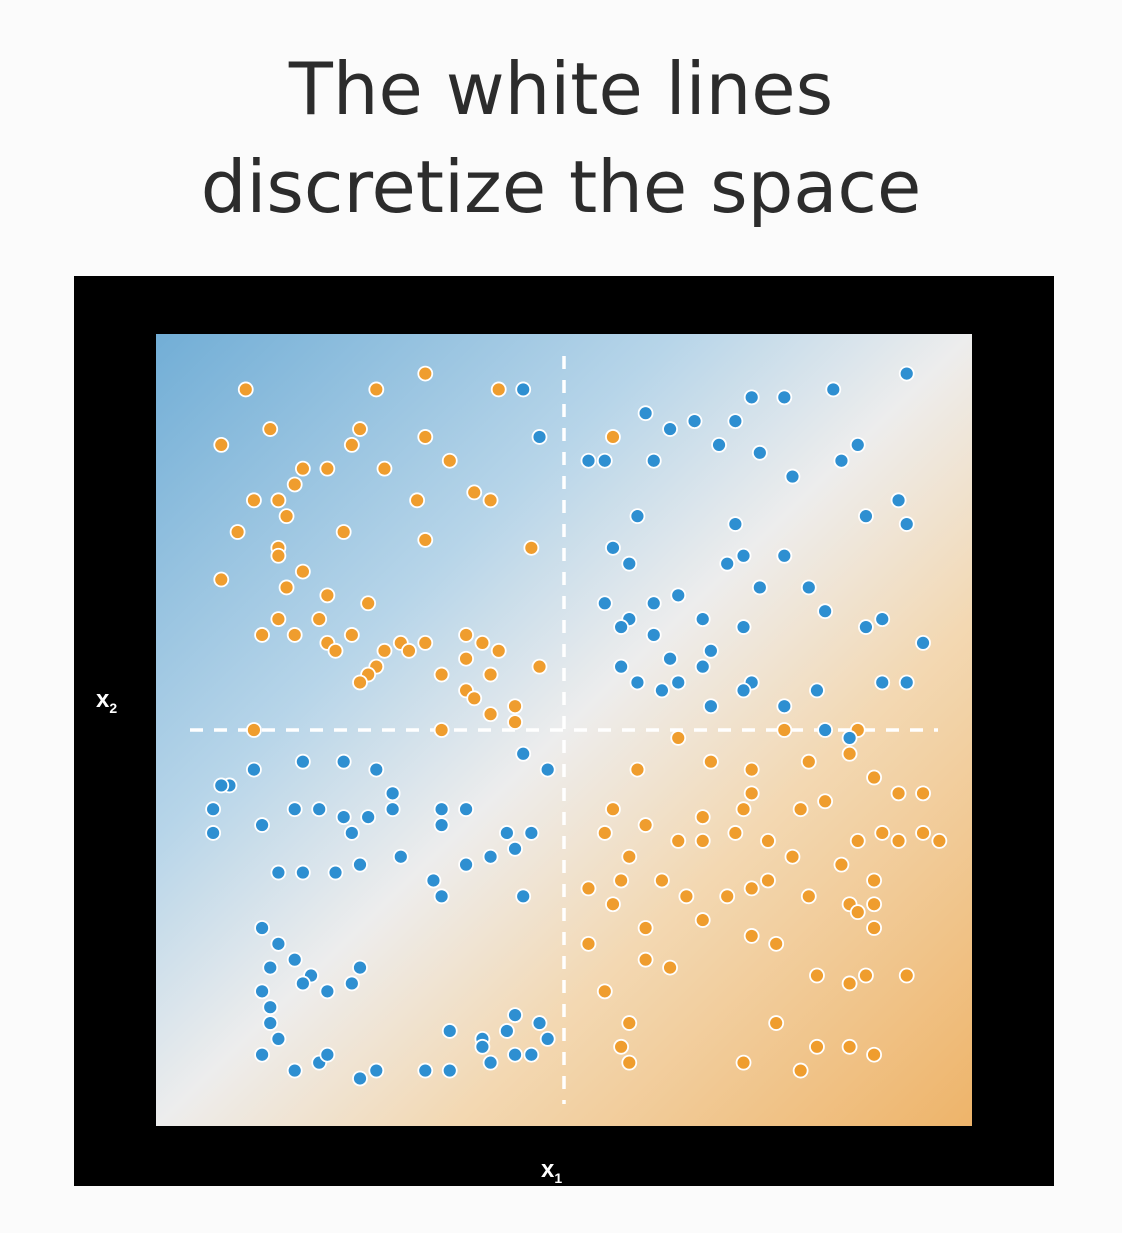 The width and height of the screenshot is (1122, 1233). Describe the element at coordinates (548, 1169) in the screenshot. I see `x-axis-label-text: x` at that location.